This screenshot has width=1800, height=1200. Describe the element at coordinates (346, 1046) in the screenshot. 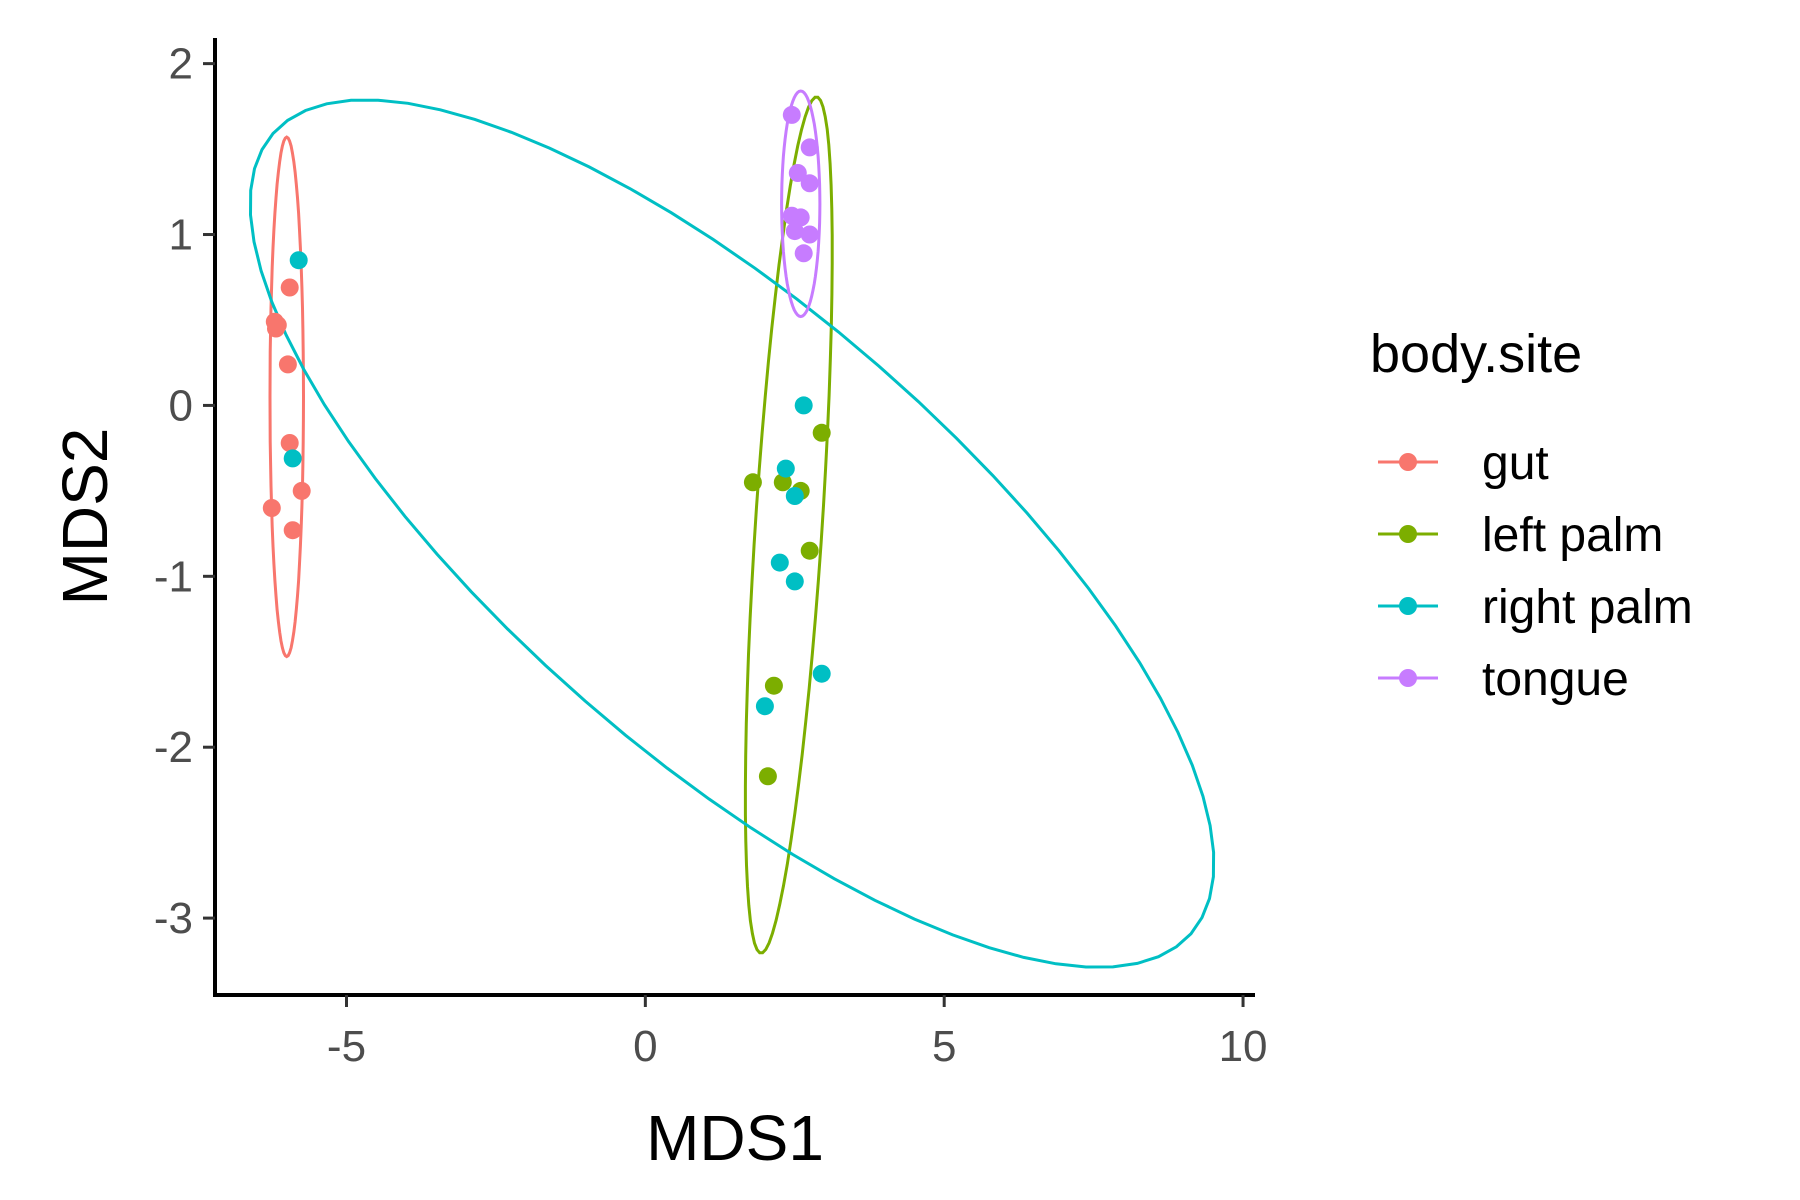

I see `x-tick-label: -5` at that location.